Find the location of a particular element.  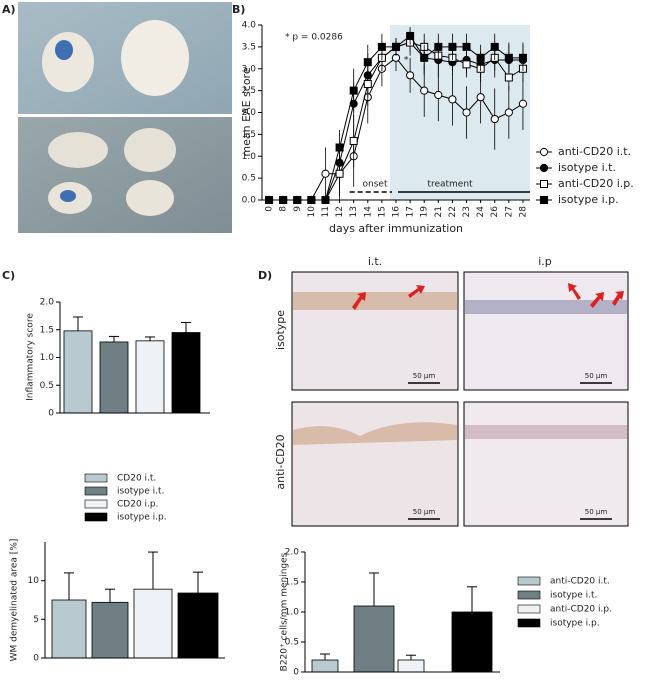

x-tick-label: 19 is located at coordinates (425, 212).